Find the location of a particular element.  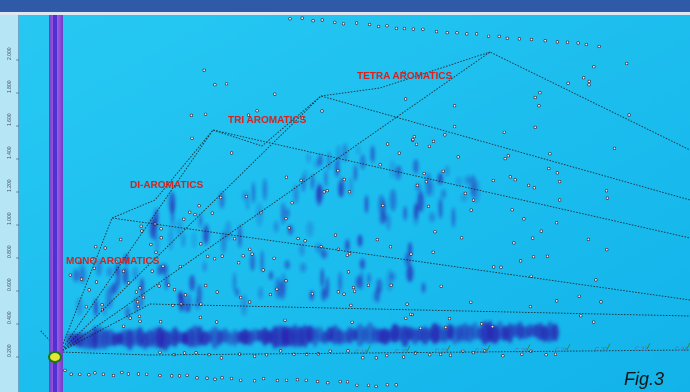

carbon-label: C 34 is located at coordinates (681, 350).